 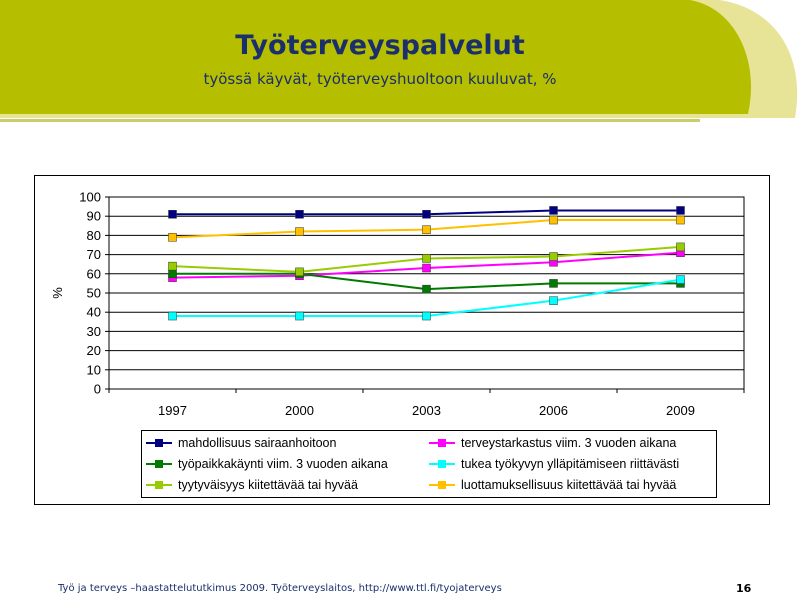 What do you see at coordinates (94, 273) in the screenshot?
I see `y-tick-label: 60` at bounding box center [94, 273].